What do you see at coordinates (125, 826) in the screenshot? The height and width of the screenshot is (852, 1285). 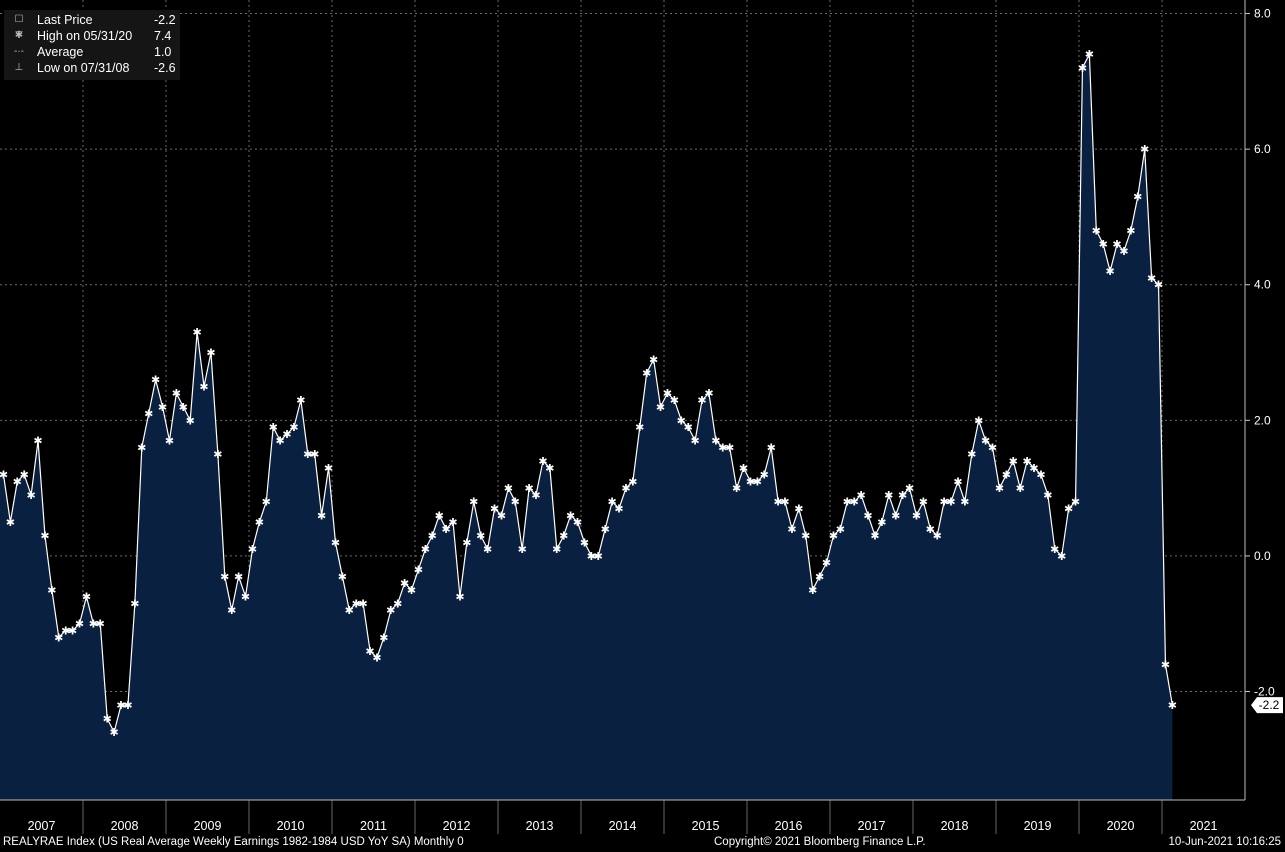 I see `x-tick-label: 2008` at bounding box center [125, 826].